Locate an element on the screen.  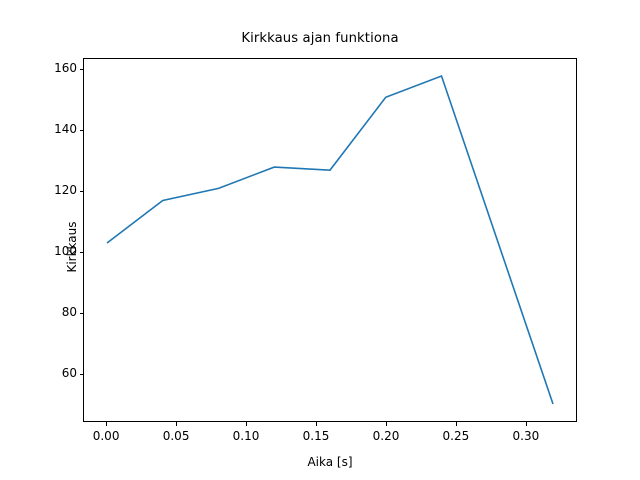
x-tick-label: 0.15 is located at coordinates (316, 436).